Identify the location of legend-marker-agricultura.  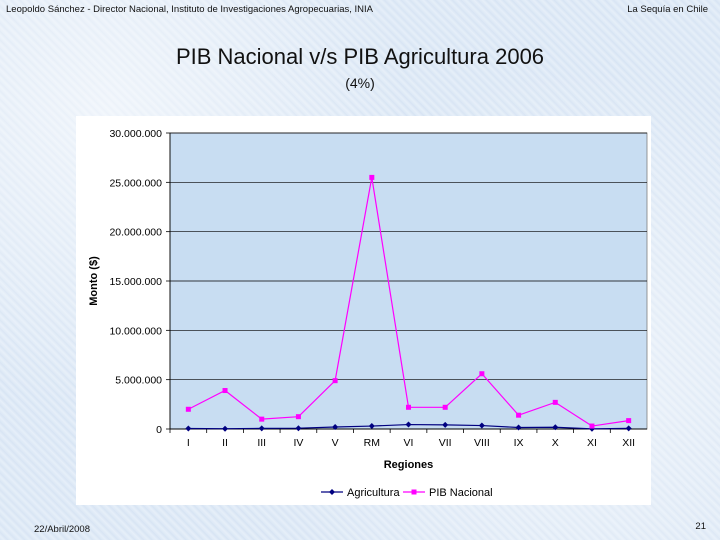
(332, 492).